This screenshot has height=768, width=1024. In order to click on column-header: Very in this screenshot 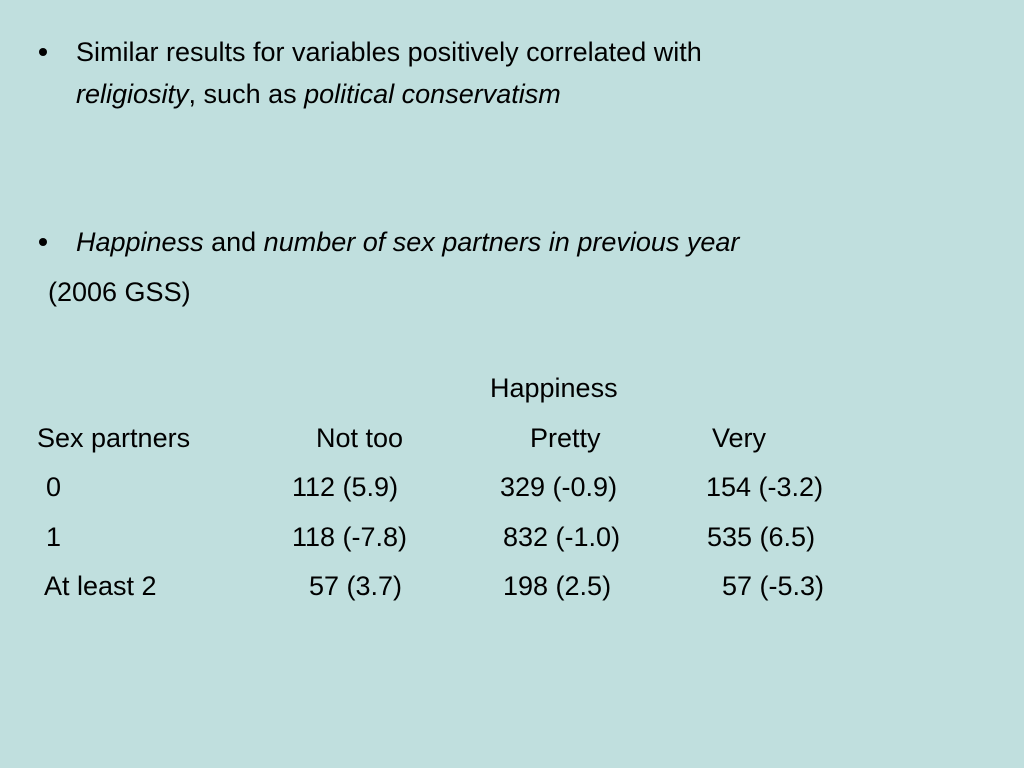, I will do `click(739, 438)`.